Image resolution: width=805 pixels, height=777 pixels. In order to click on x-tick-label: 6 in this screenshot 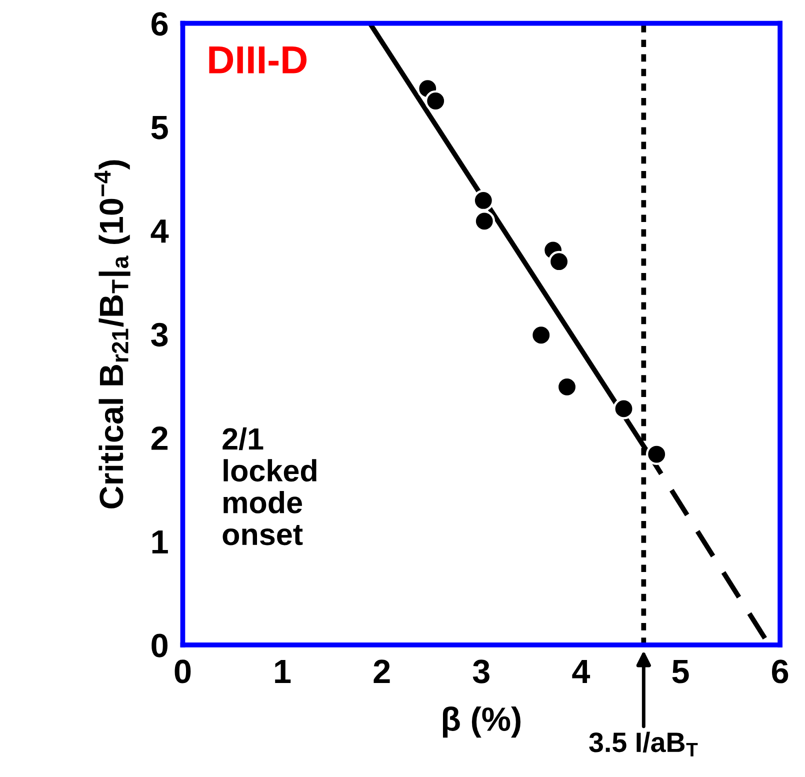, I will do `click(780, 672)`.